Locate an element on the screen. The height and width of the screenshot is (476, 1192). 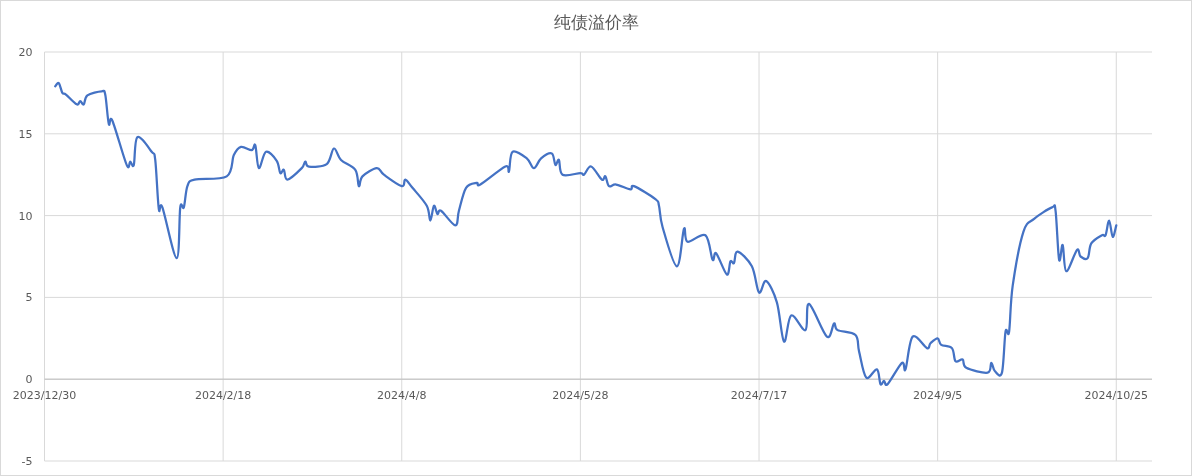
y-tick-label: 0 is located at coordinates (29, 380).